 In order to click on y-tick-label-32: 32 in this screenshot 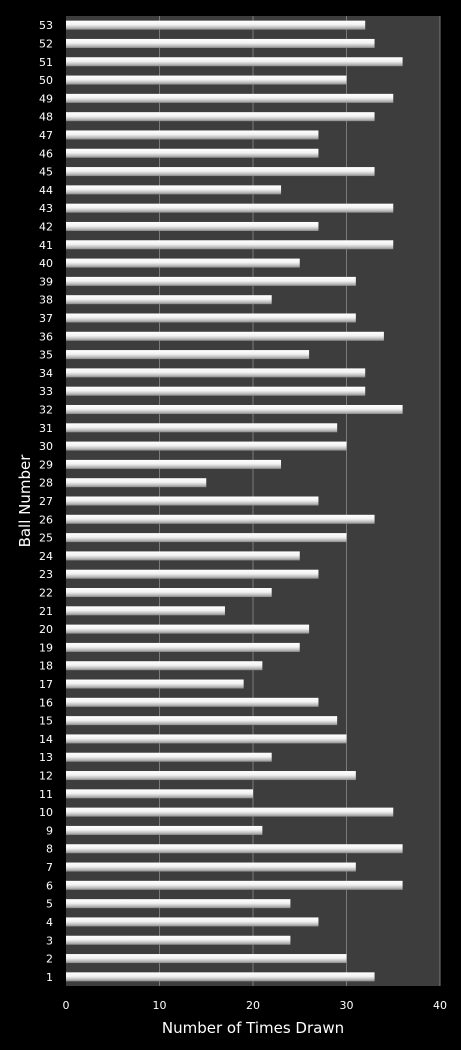, I will do `click(46, 409)`.